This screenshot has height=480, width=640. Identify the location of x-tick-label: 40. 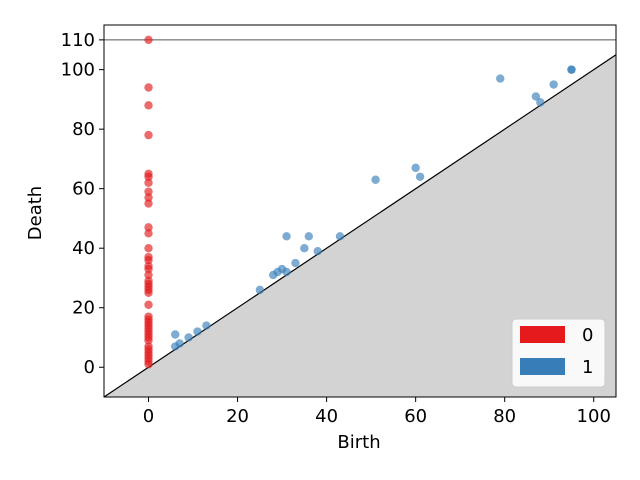
(326, 416).